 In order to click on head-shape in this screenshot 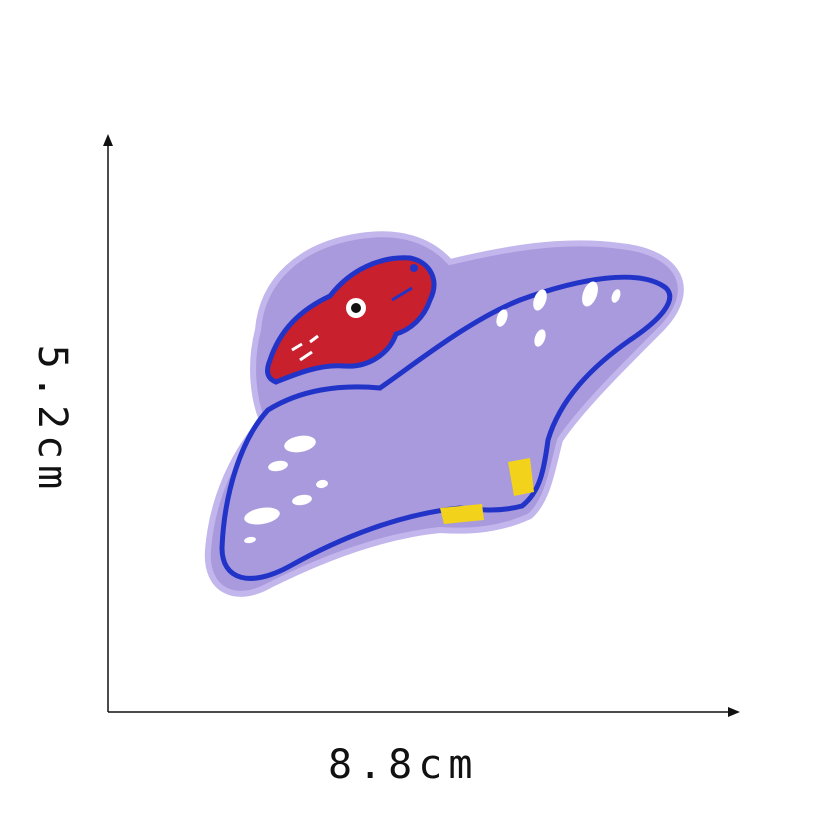, I will do `click(351, 320)`.